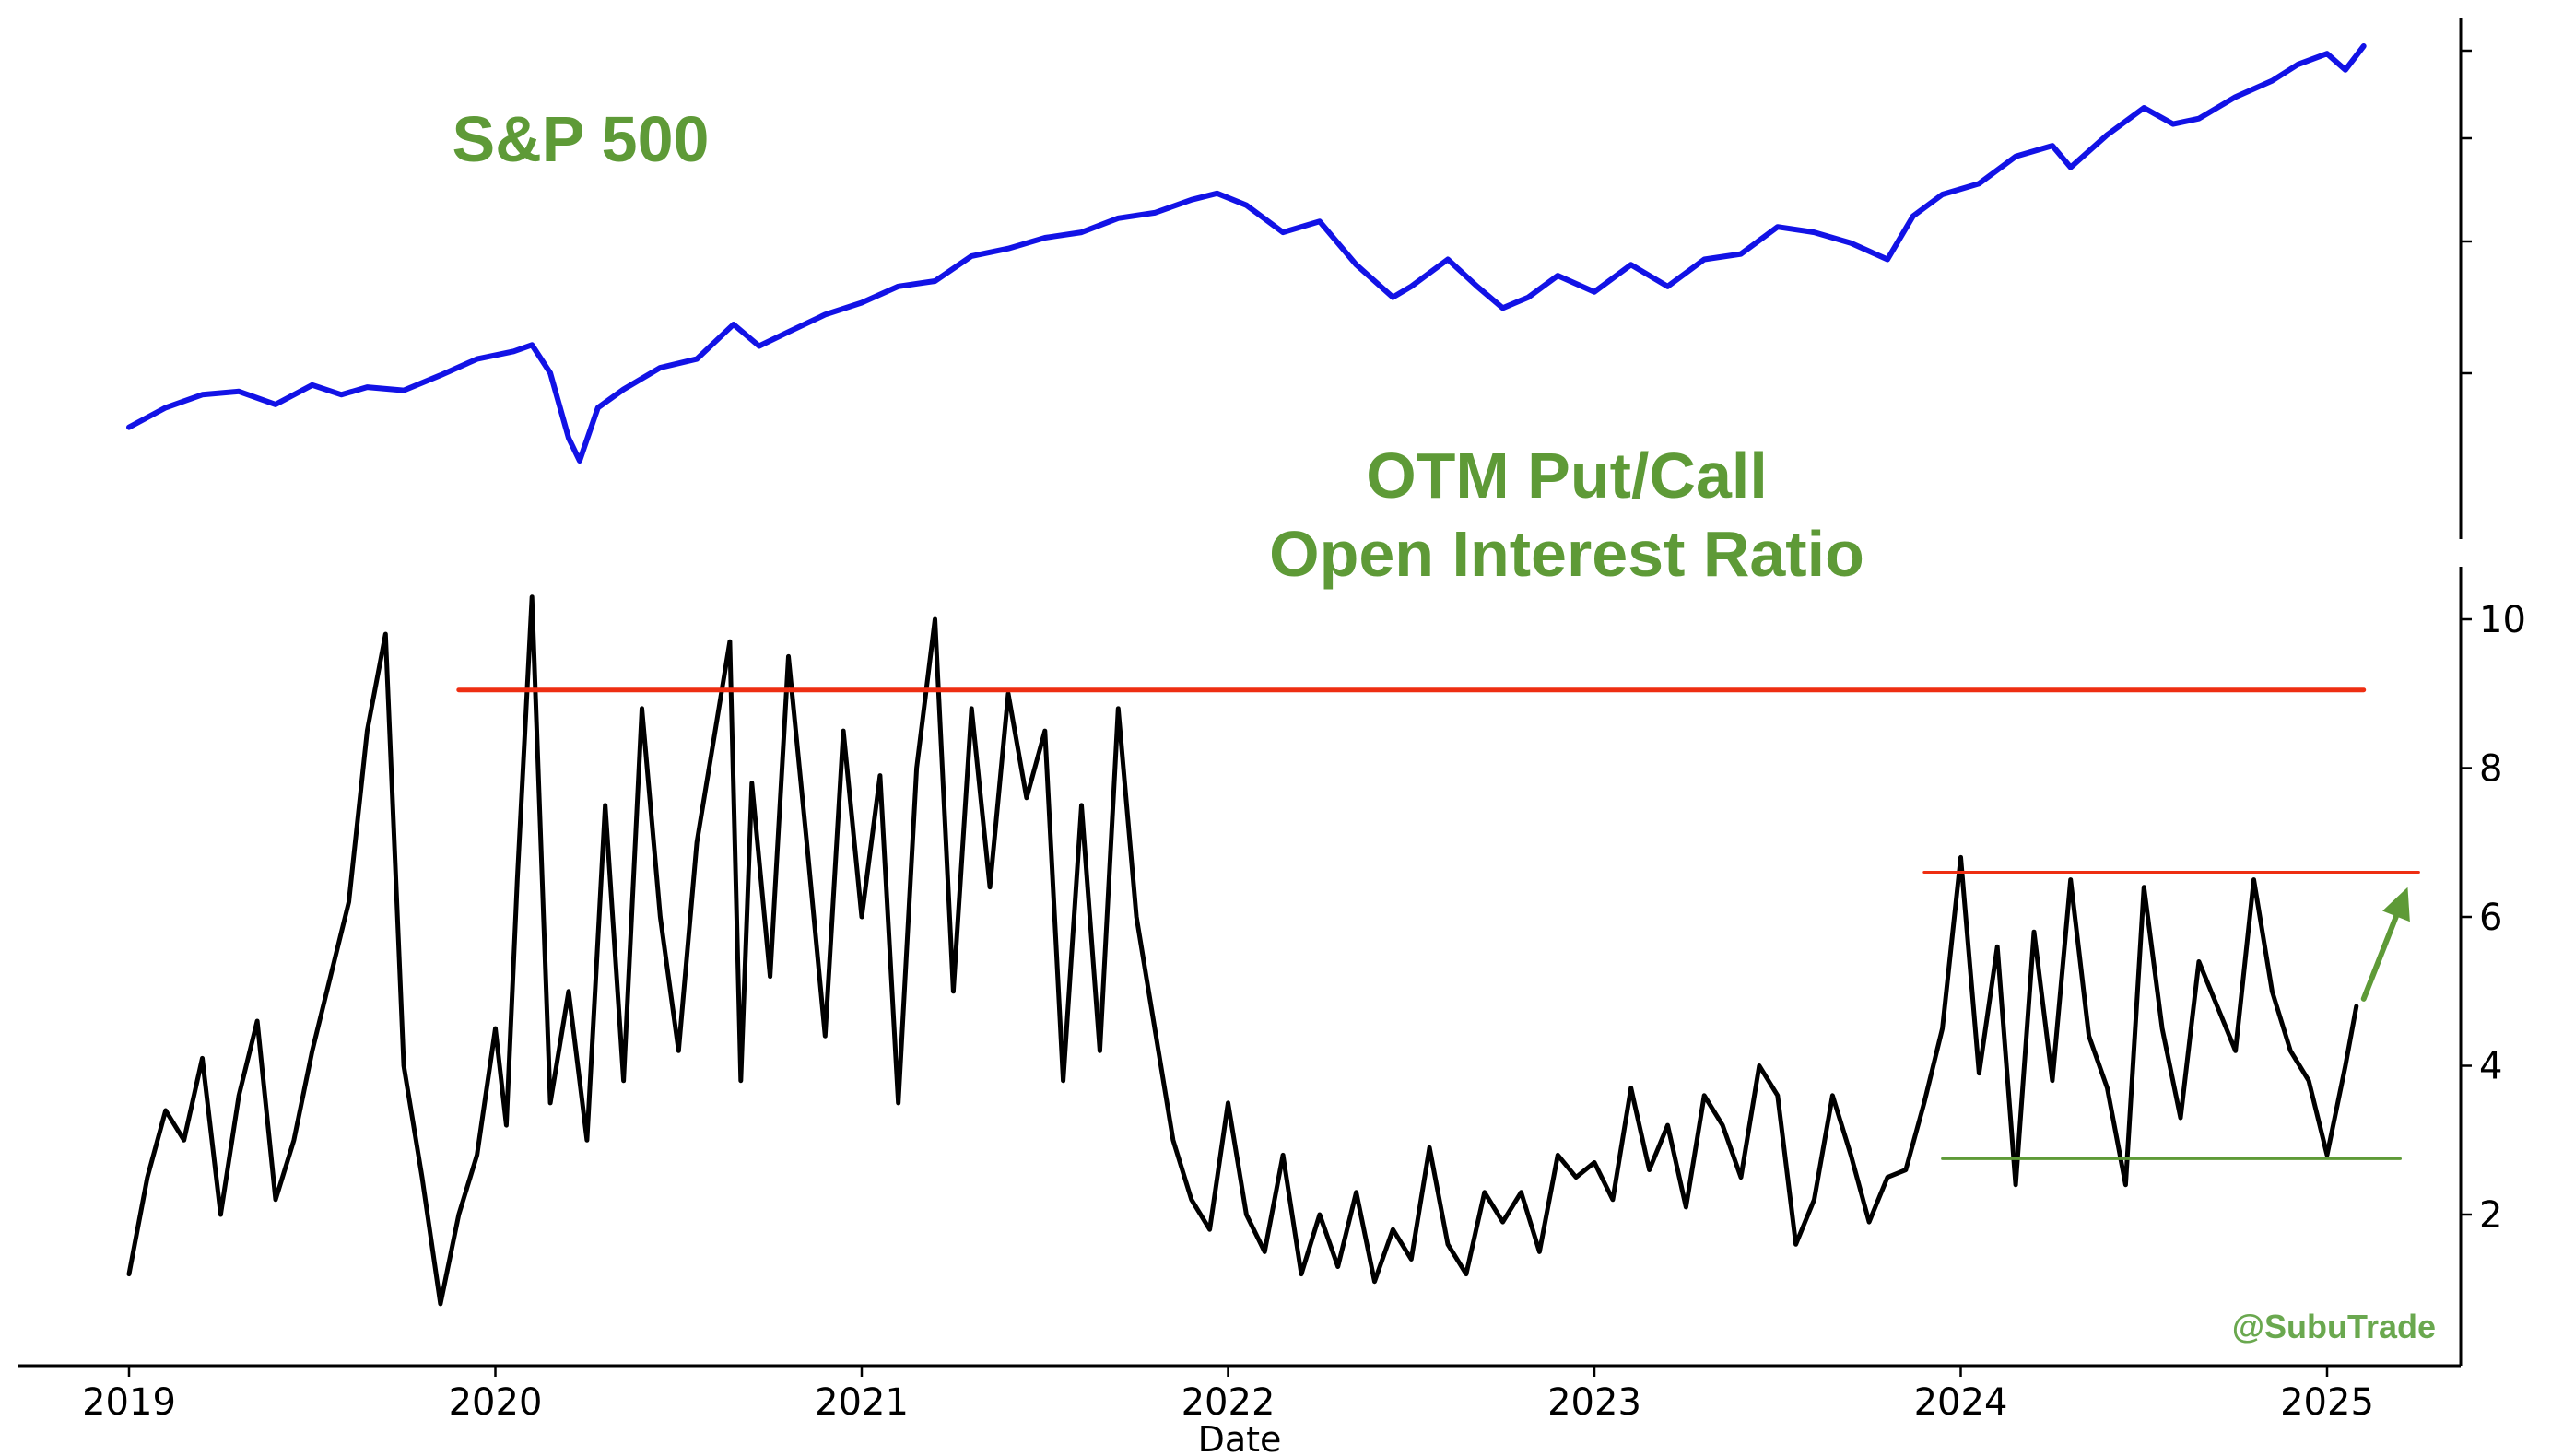 The height and width of the screenshot is (1456, 2563). I want to click on x-tick-label: 2019, so click(129, 1402).